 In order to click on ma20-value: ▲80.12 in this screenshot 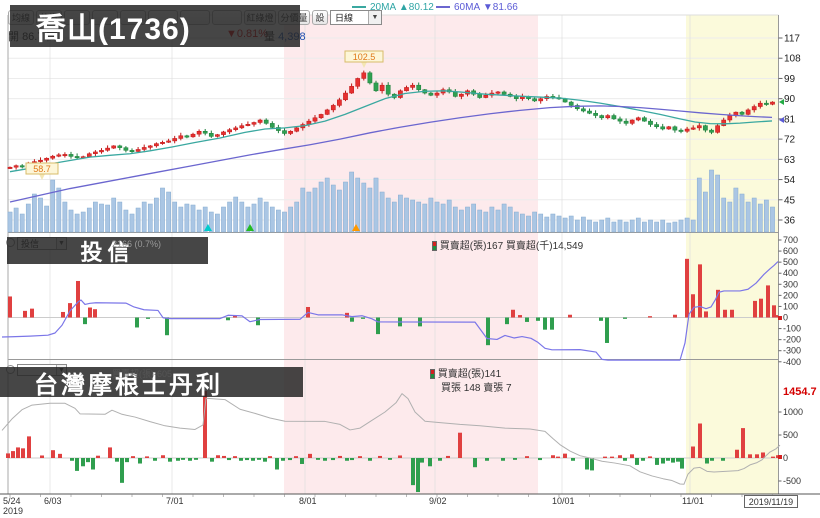, I will do `click(416, 7)`.